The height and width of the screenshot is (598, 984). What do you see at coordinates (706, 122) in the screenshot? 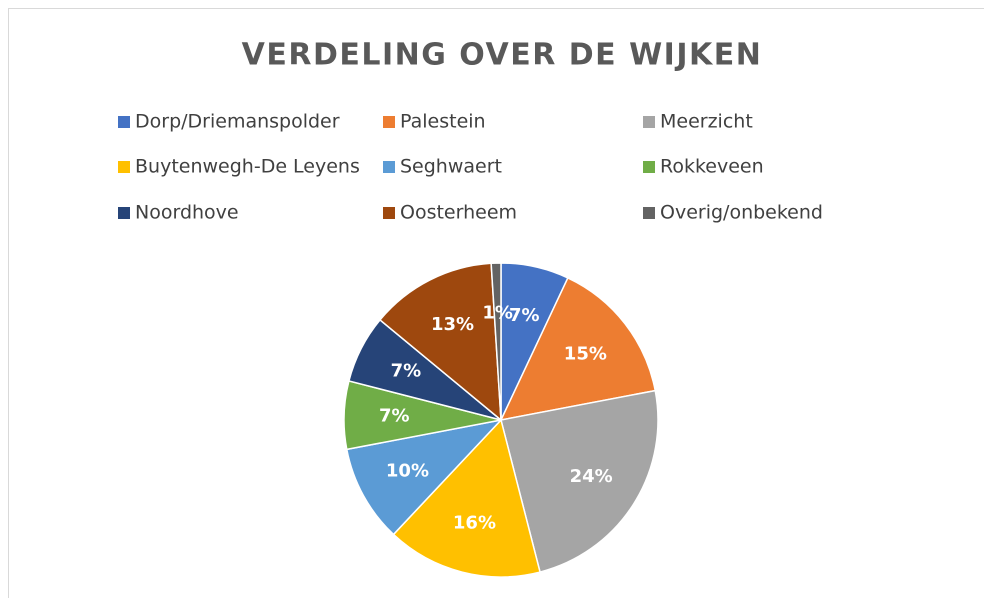
I see `legend-label: Meerzicht` at bounding box center [706, 122].